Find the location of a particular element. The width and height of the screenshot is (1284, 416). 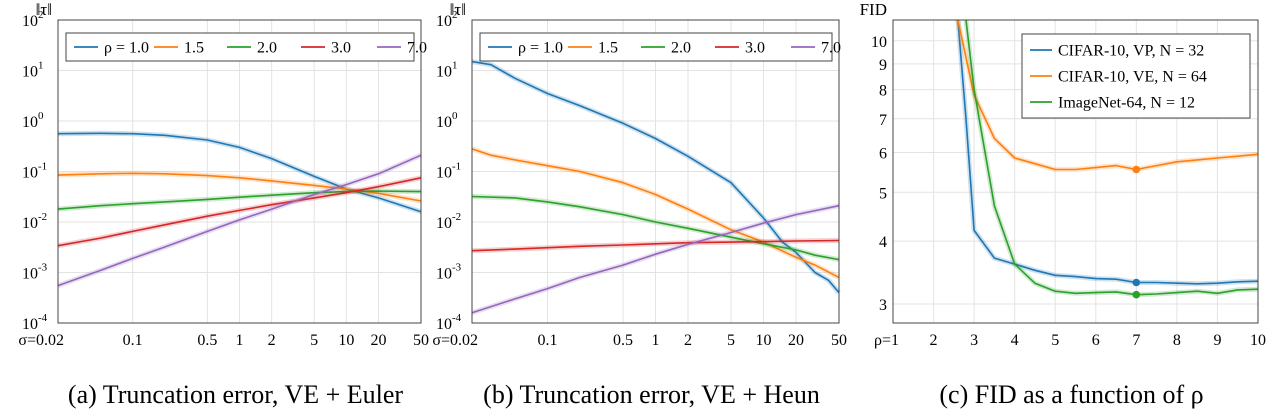

legend: ρ = 1.0 1.5 2.0 3.0 7.0 is located at coordinates (246, 47).